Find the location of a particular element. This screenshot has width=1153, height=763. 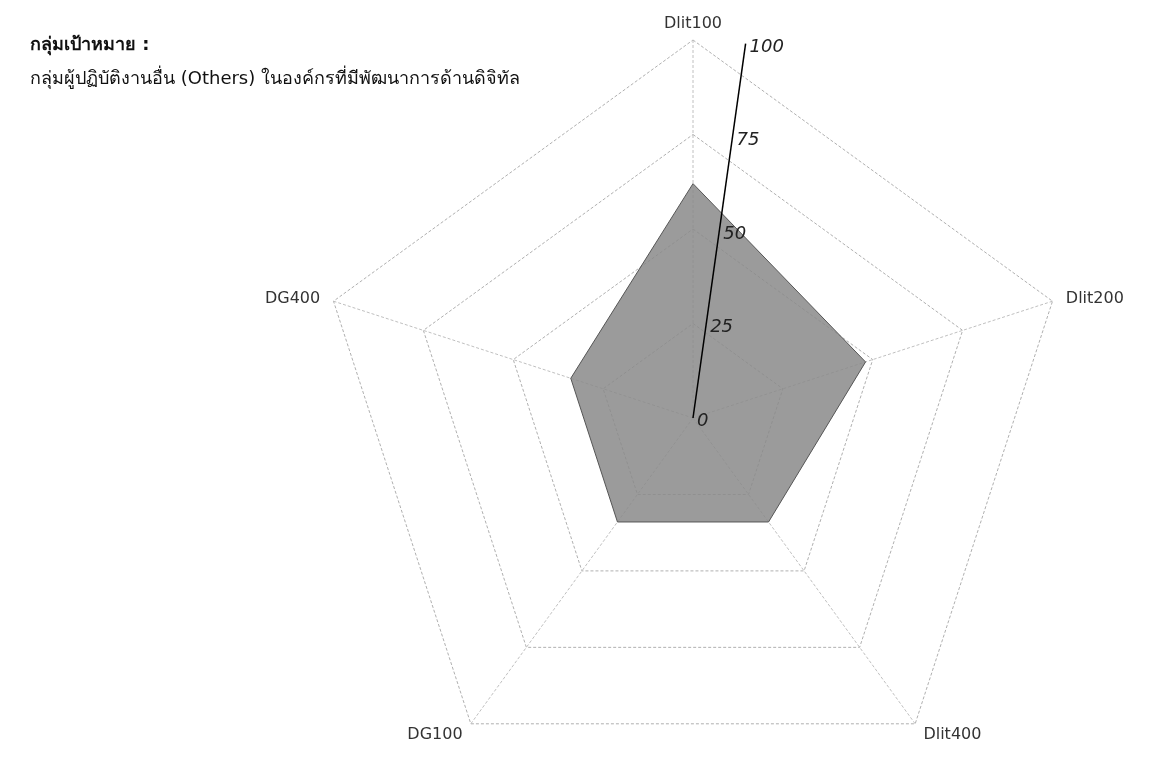

spoke-label: Dlit400 is located at coordinates (952, 734).